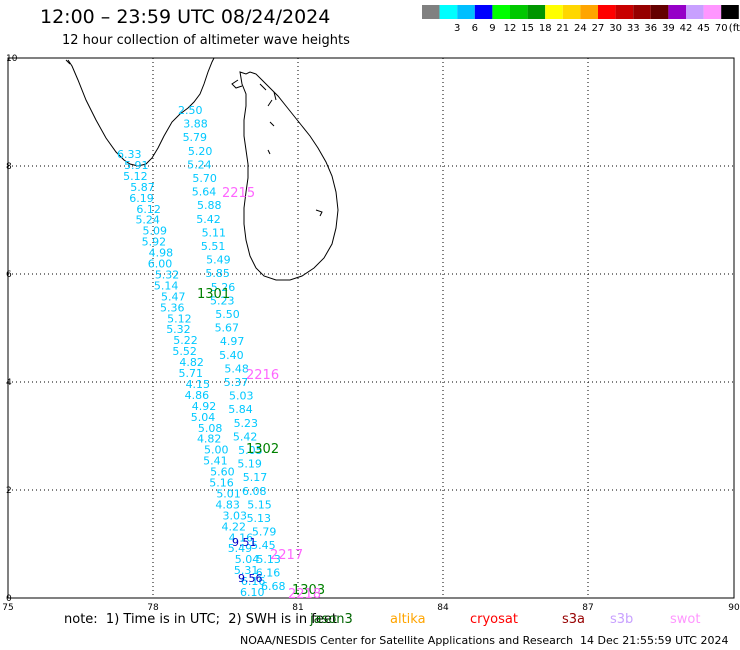 The image size is (740, 650). I want to click on y-tick-label: 6, so click(9, 275).